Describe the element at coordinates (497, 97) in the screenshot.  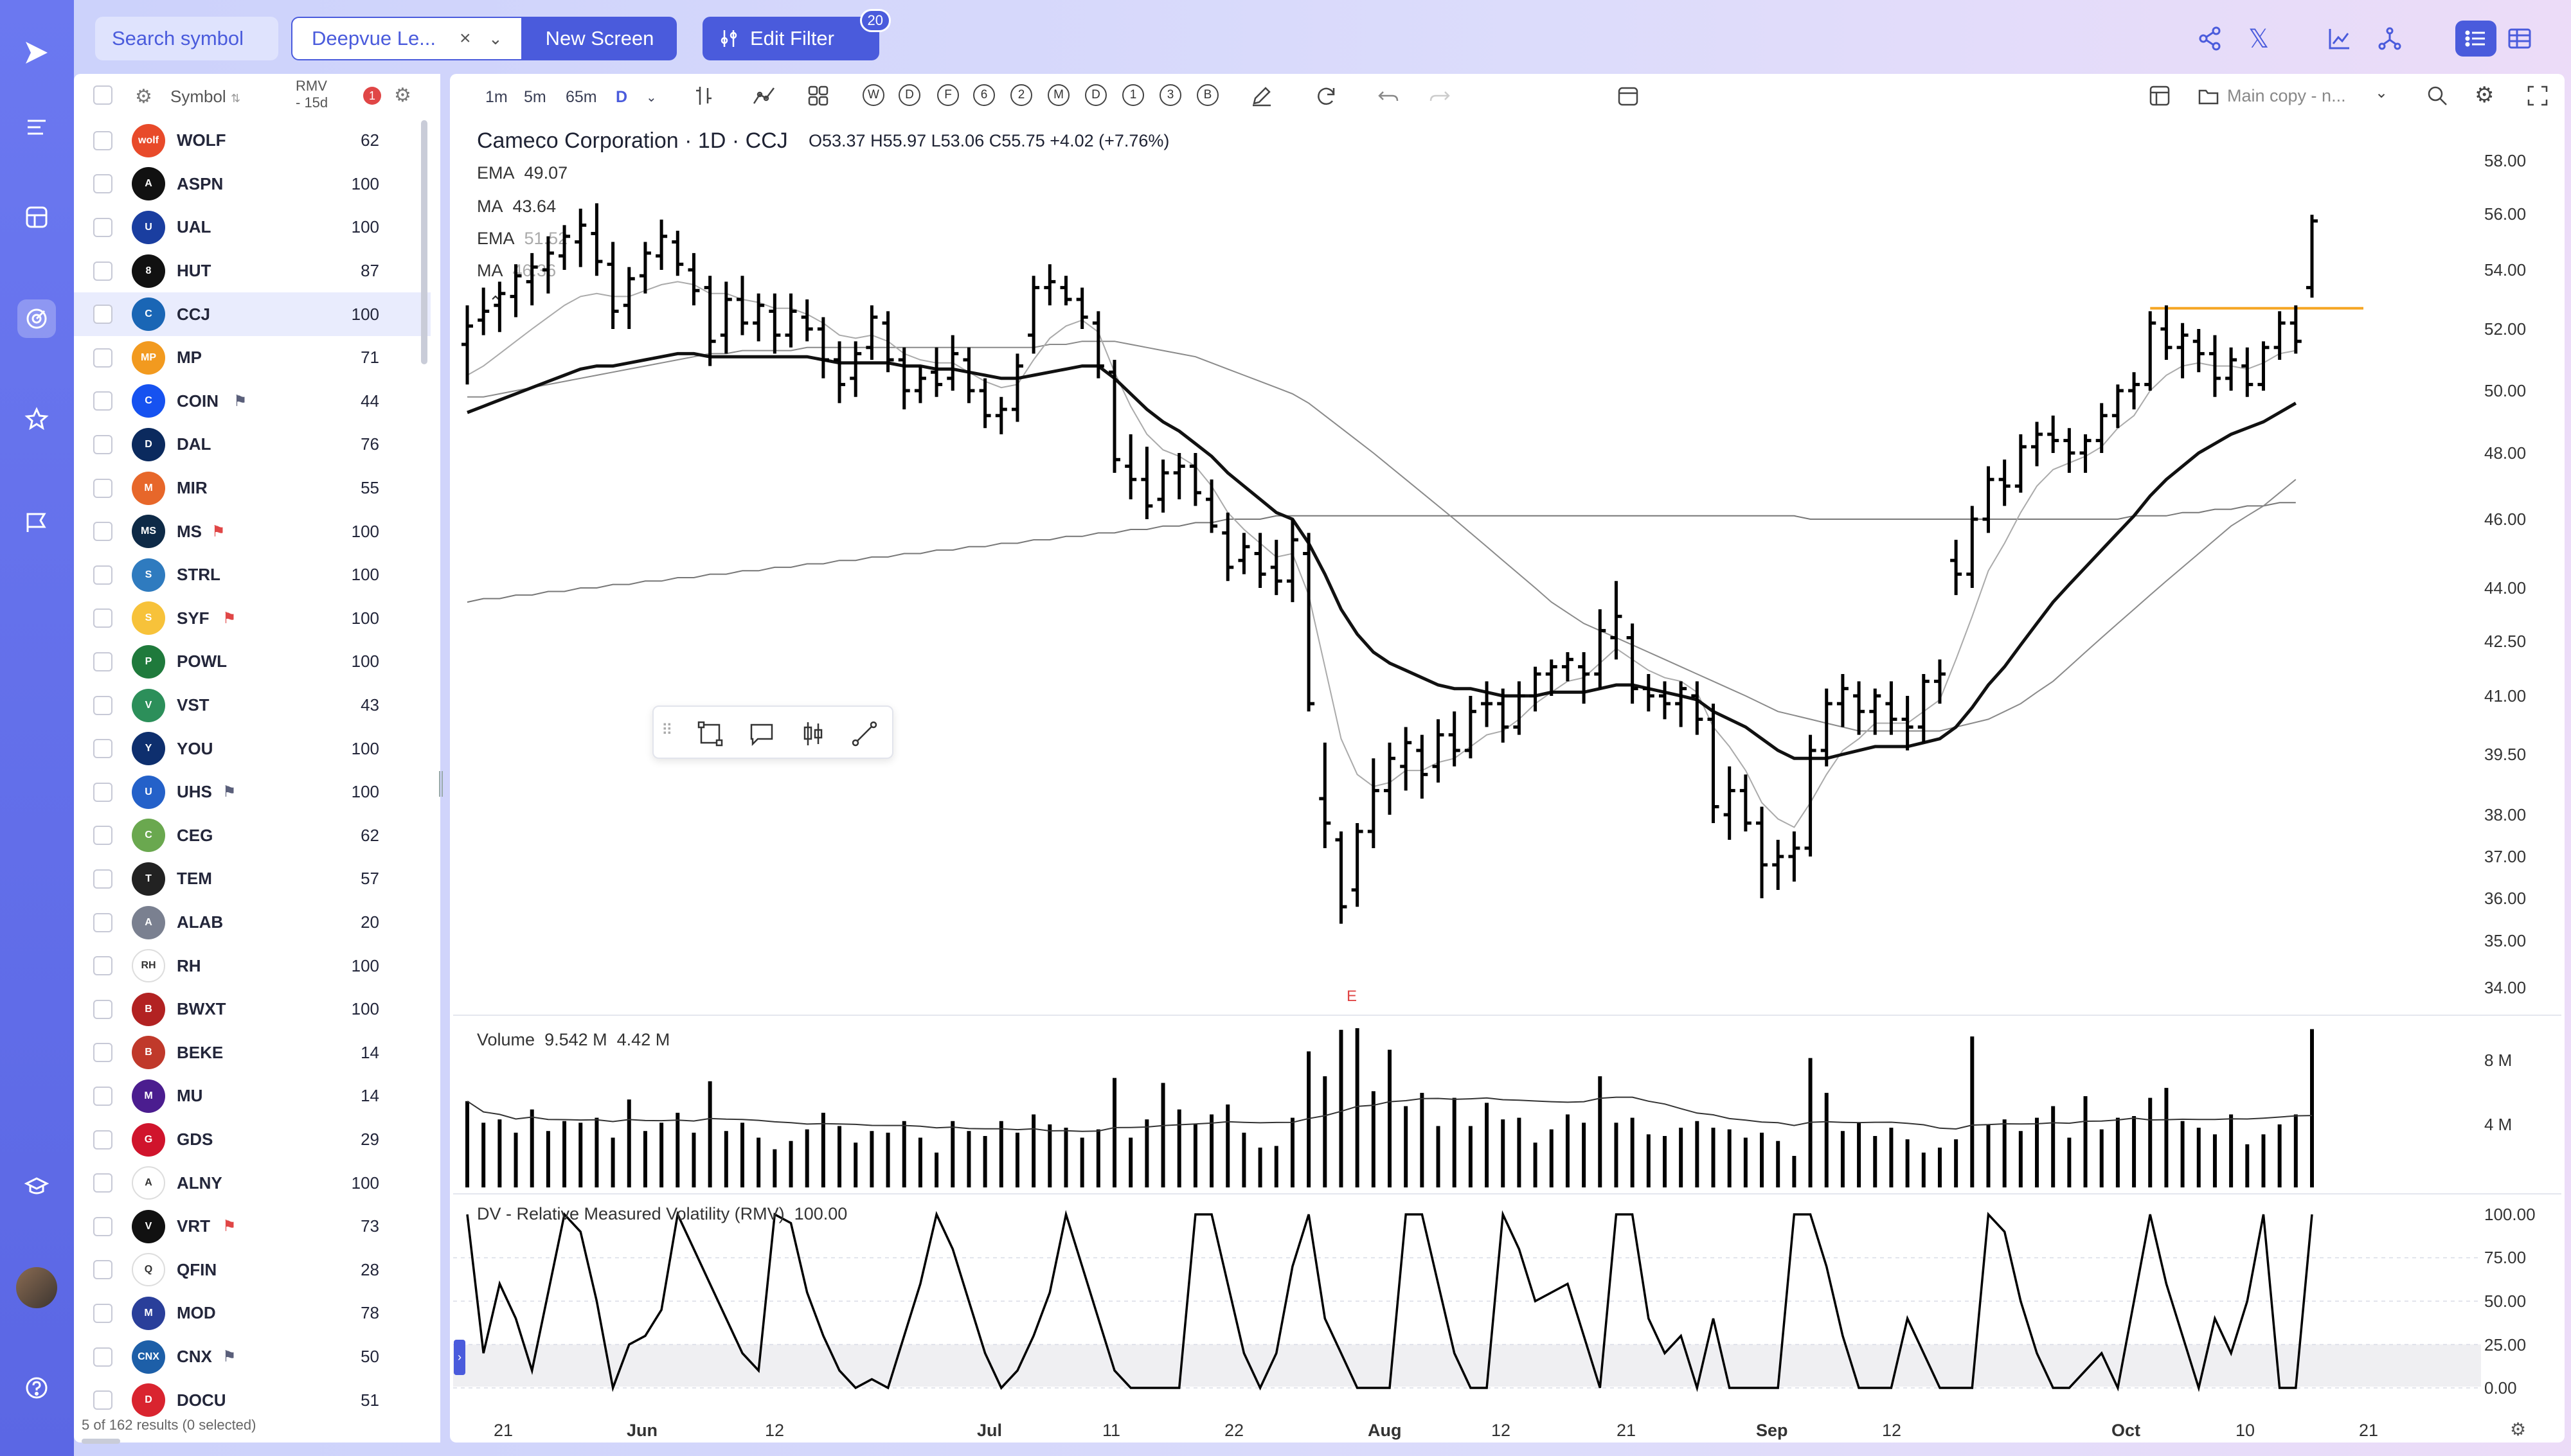
I see `interval-1m: 1m` at that location.